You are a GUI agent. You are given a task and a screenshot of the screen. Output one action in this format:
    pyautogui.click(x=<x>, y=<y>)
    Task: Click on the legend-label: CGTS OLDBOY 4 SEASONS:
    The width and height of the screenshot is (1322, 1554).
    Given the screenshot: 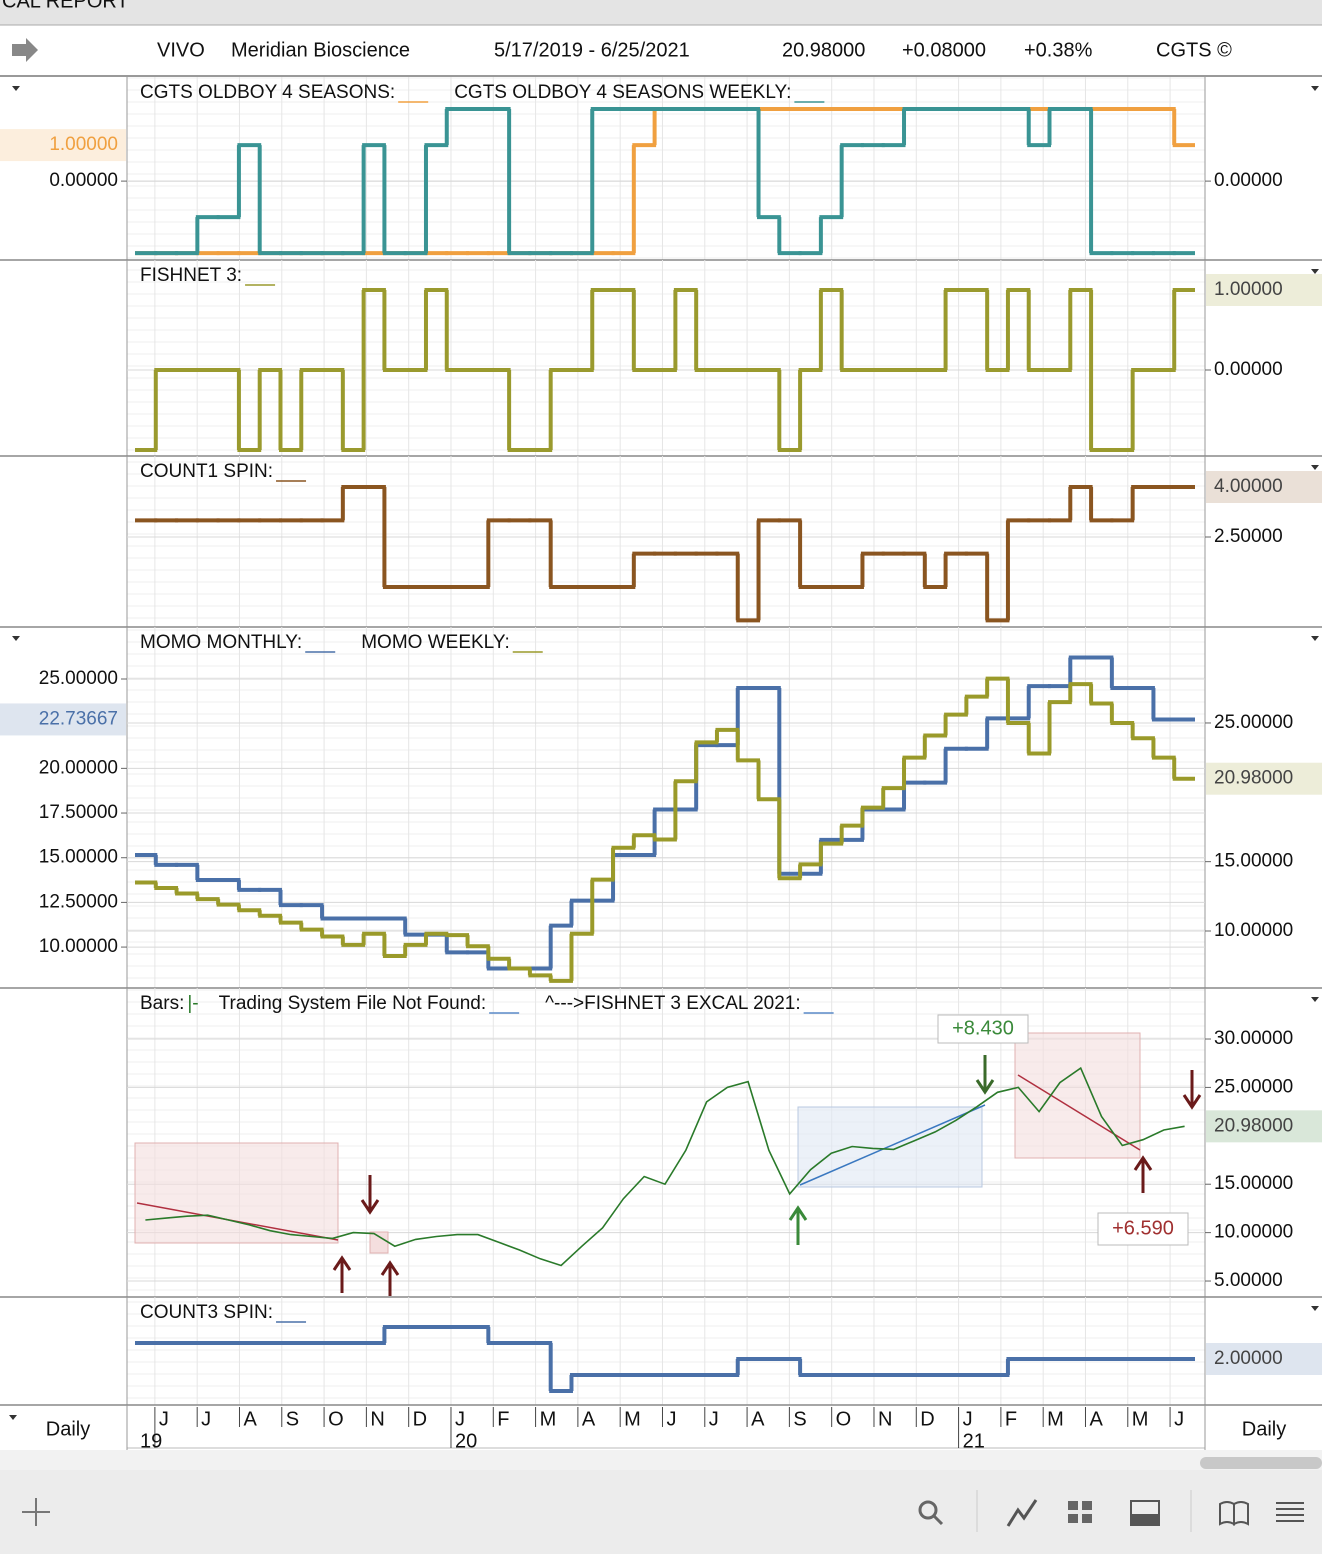 What is the action you would take?
    pyautogui.click(x=267, y=92)
    